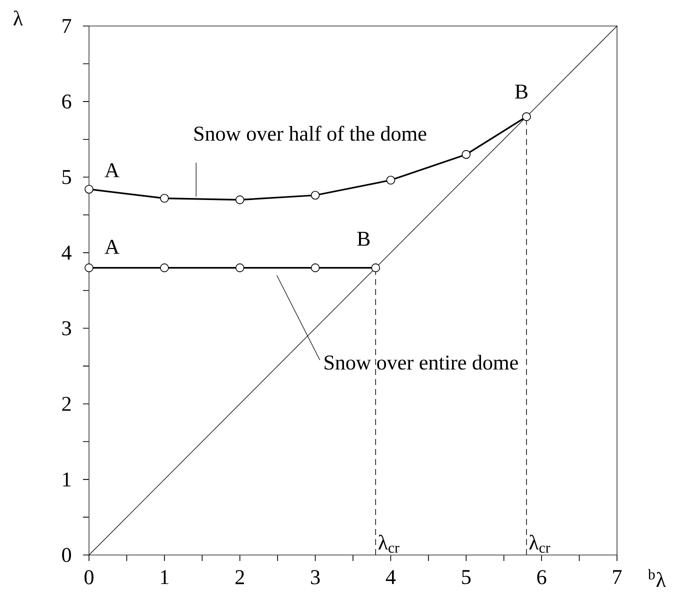  What do you see at coordinates (391, 577) in the screenshot?
I see `x-tick-label: 4` at bounding box center [391, 577].